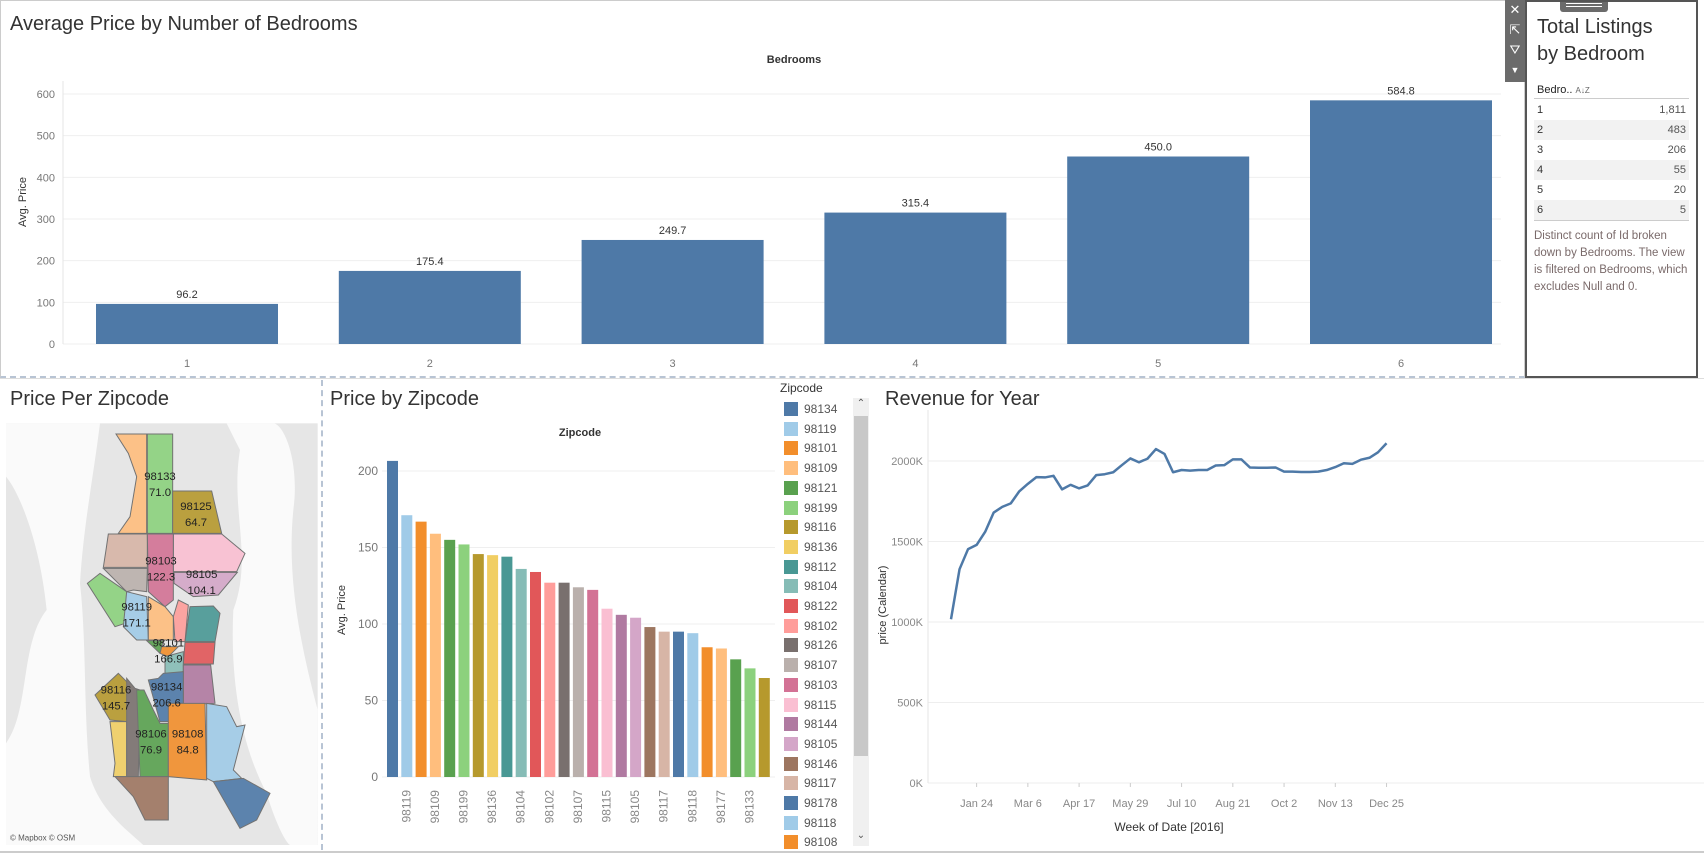 This screenshot has width=1704, height=861. Describe the element at coordinates (368, 471) in the screenshot. I see `y-tick-label: 200` at that location.